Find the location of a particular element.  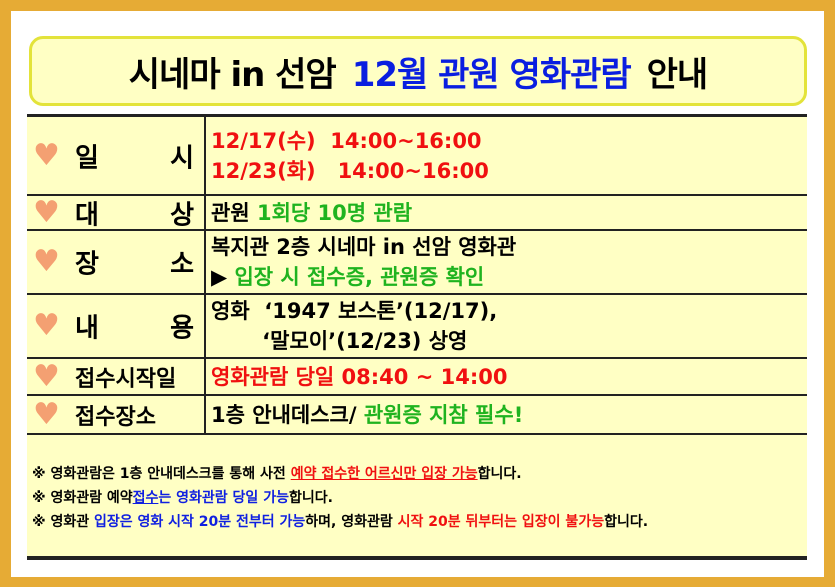

row-value: 복지관 2층 시네마 in 선암 영화관 ▶ 입장 시 접수증, 관원증 확인 is located at coordinates (506, 262).